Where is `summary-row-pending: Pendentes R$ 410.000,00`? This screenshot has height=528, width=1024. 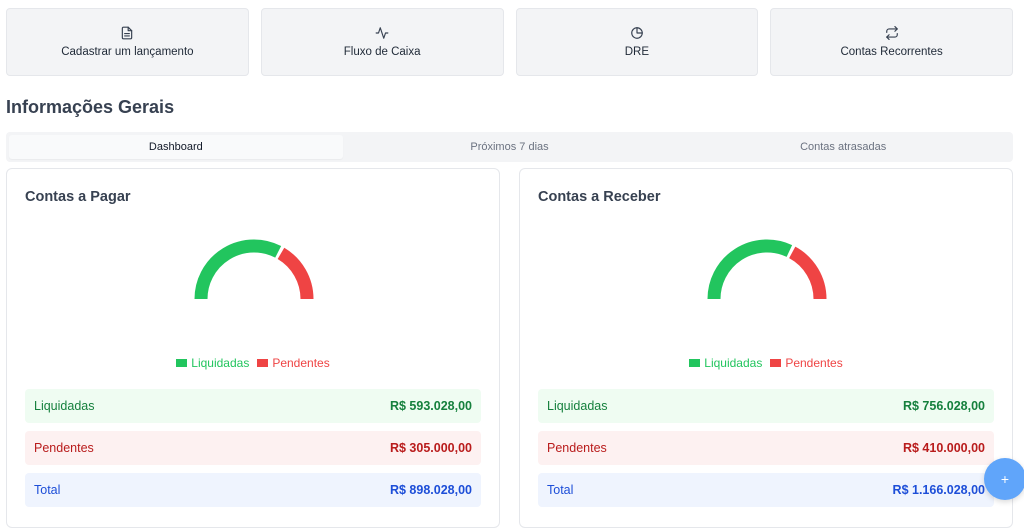
summary-row-pending: Pendentes R$ 410.000,00 is located at coordinates (766, 448).